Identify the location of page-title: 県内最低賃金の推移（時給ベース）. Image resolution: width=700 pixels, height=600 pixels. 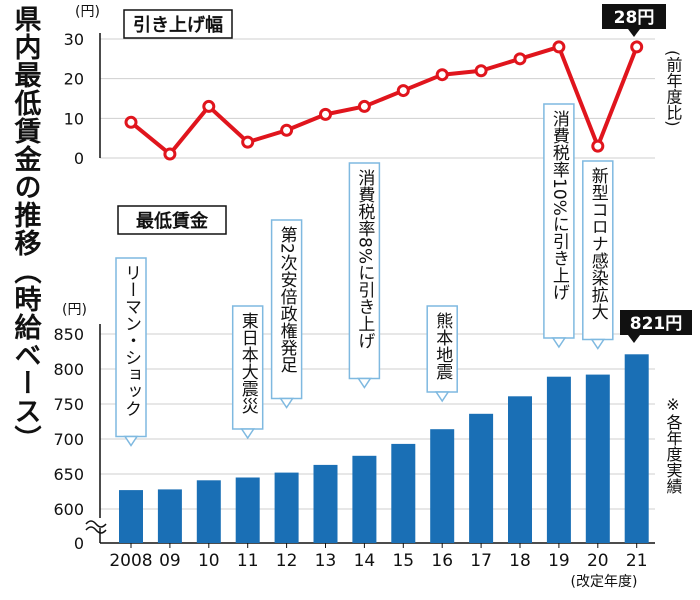
(26, 229).